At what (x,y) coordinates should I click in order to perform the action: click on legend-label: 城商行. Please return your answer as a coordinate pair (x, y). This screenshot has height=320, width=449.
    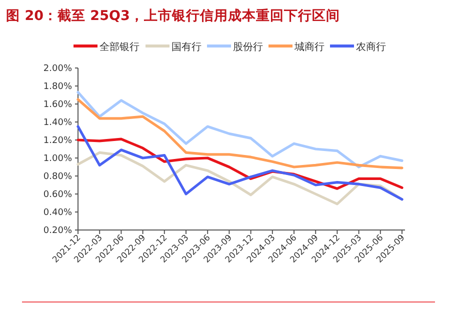
    Looking at the image, I should click on (309, 46).